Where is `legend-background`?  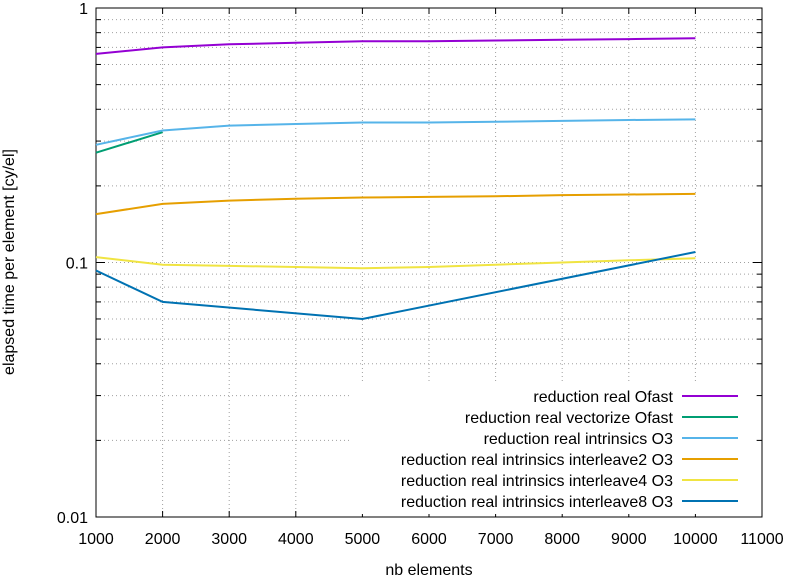 legend-background is located at coordinates (552, 449).